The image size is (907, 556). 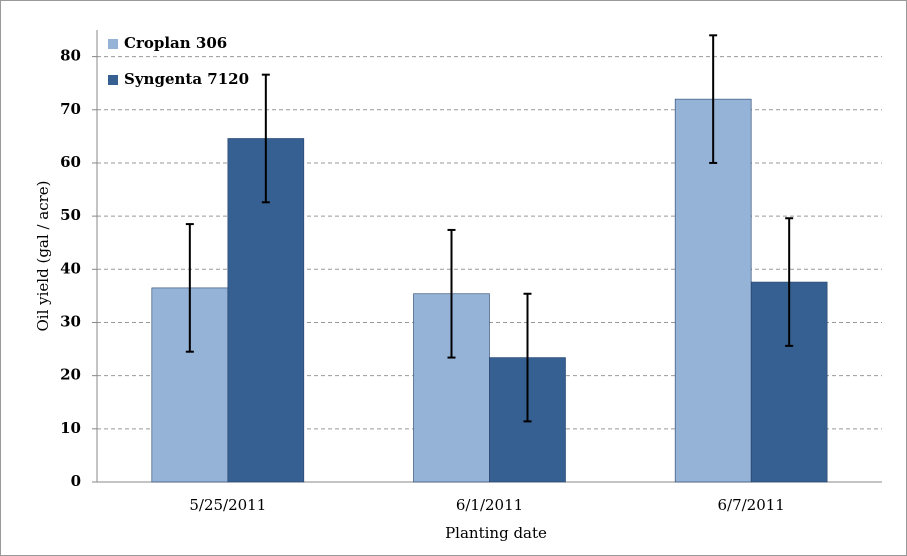 What do you see at coordinates (70, 56) in the screenshot?
I see `y-tick-label: 80` at bounding box center [70, 56].